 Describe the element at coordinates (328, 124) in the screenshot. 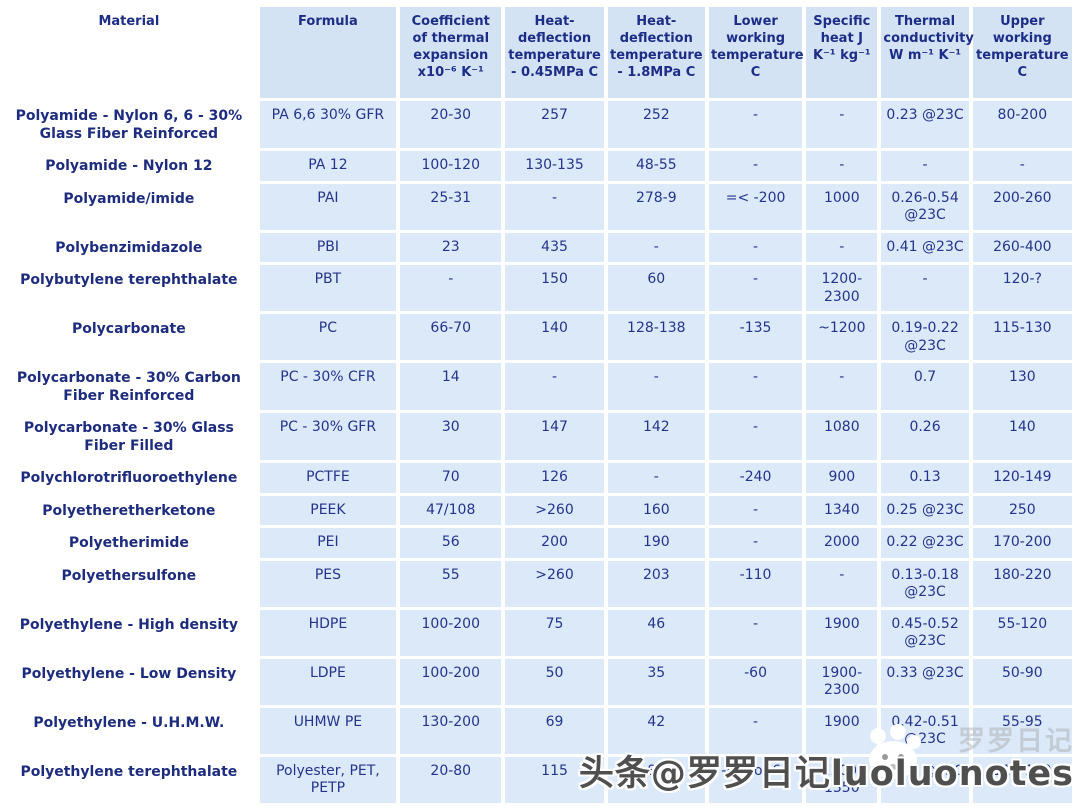

I see `value-cell-formula: PA 6,6 30% GFR` at that location.